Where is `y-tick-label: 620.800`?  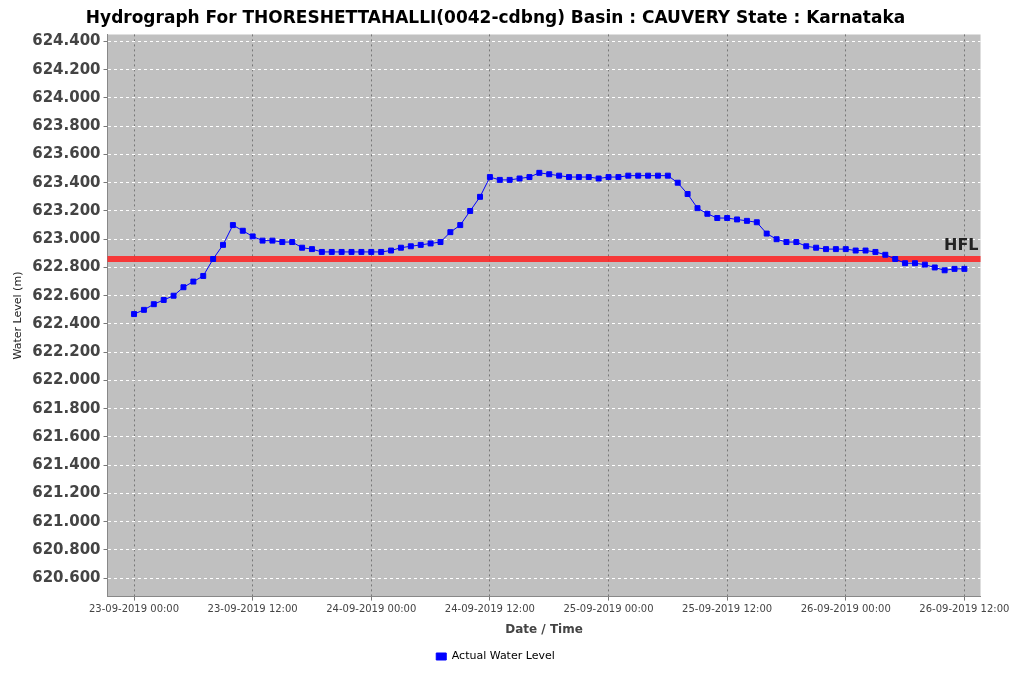 y-tick-label: 620.800 is located at coordinates (66, 548).